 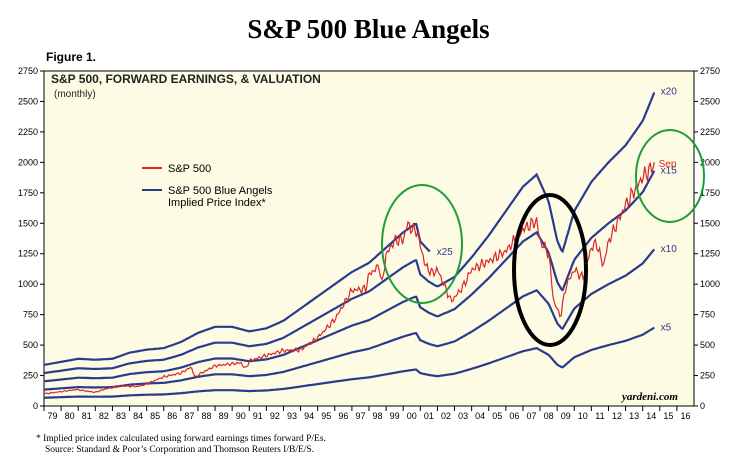 What do you see at coordinates (669, 249) in the screenshot?
I see `series-label-x10: x10` at bounding box center [669, 249].